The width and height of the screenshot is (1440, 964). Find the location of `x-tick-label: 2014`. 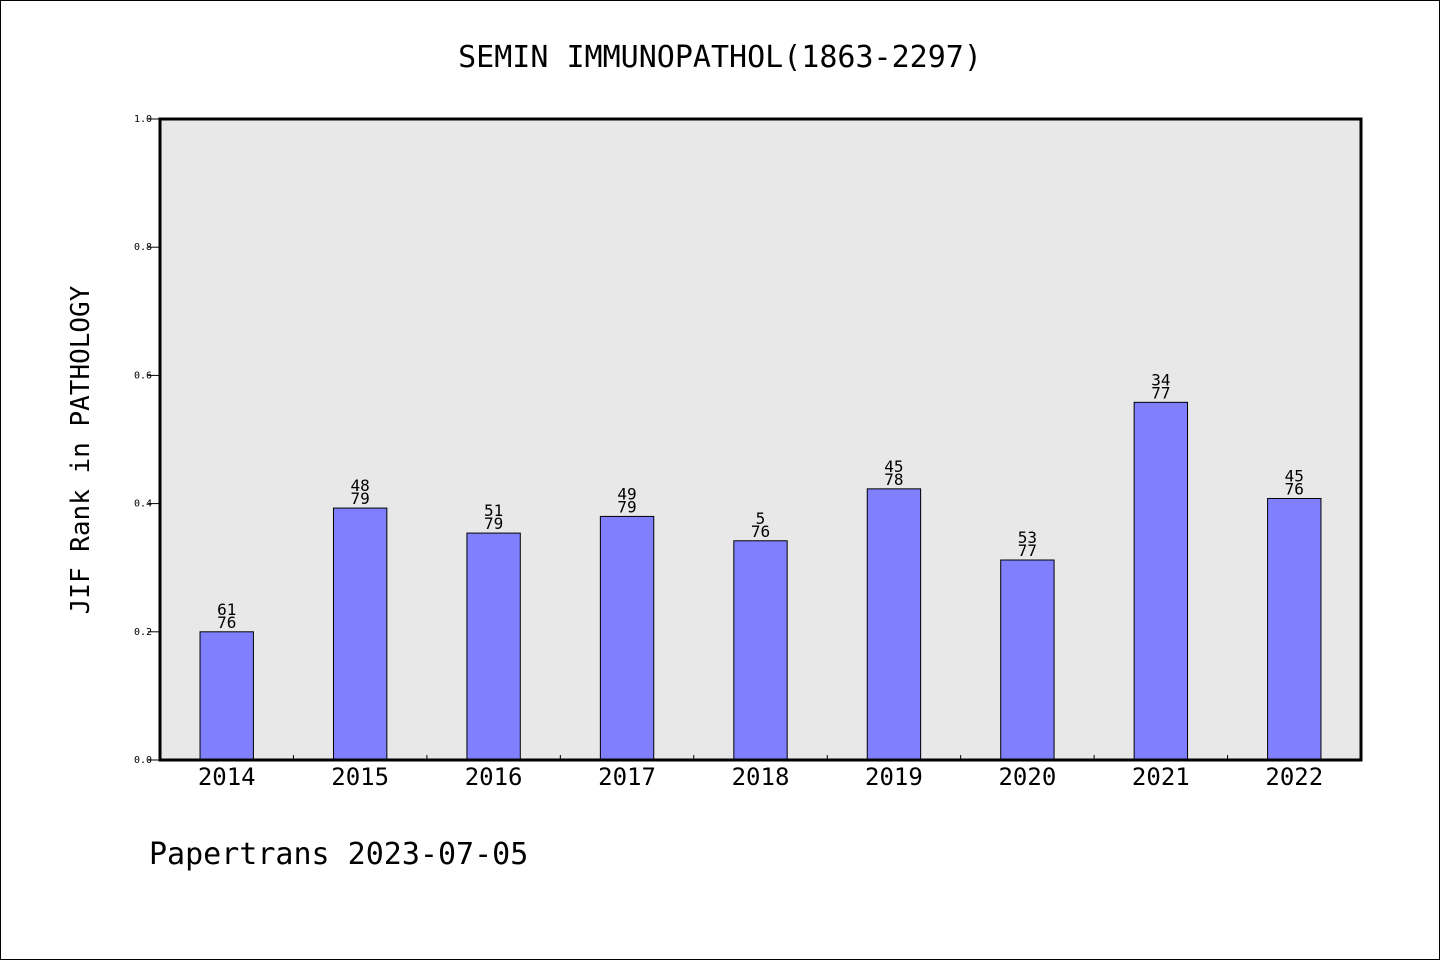

x-tick-label: 2014 is located at coordinates (227, 777).